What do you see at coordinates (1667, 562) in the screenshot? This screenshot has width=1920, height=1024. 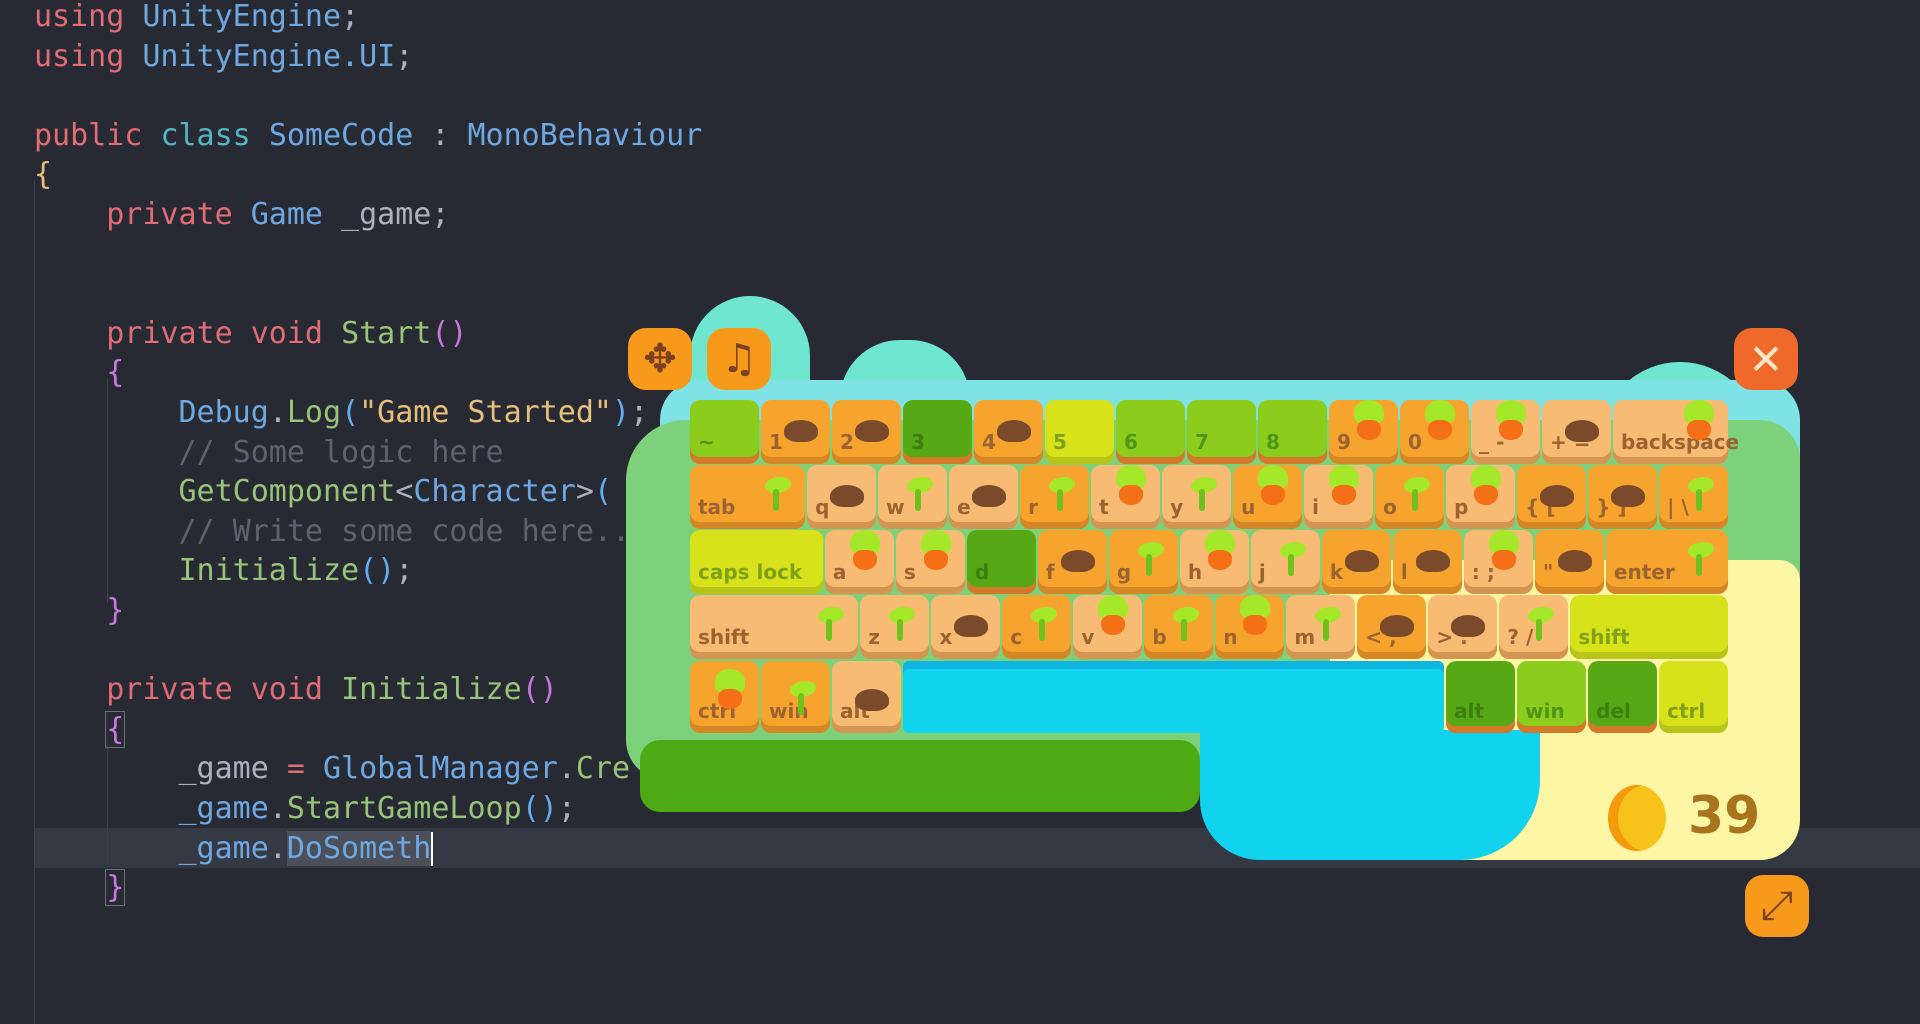 I see `key-enter: enter` at bounding box center [1667, 562].